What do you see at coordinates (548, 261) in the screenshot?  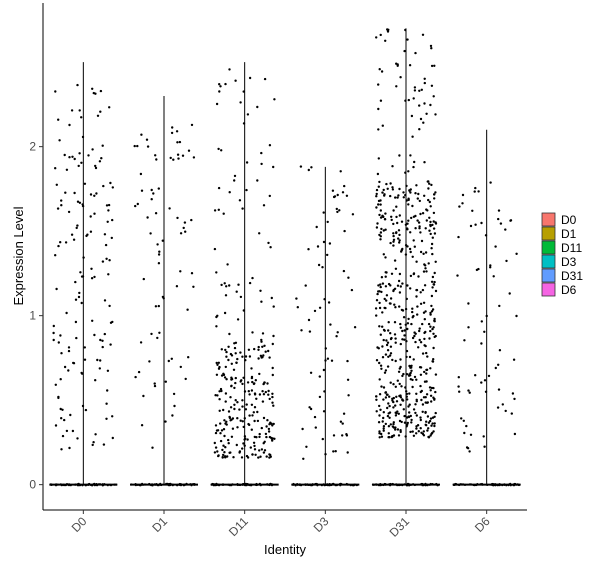 I see `legend-swatch` at bounding box center [548, 261].